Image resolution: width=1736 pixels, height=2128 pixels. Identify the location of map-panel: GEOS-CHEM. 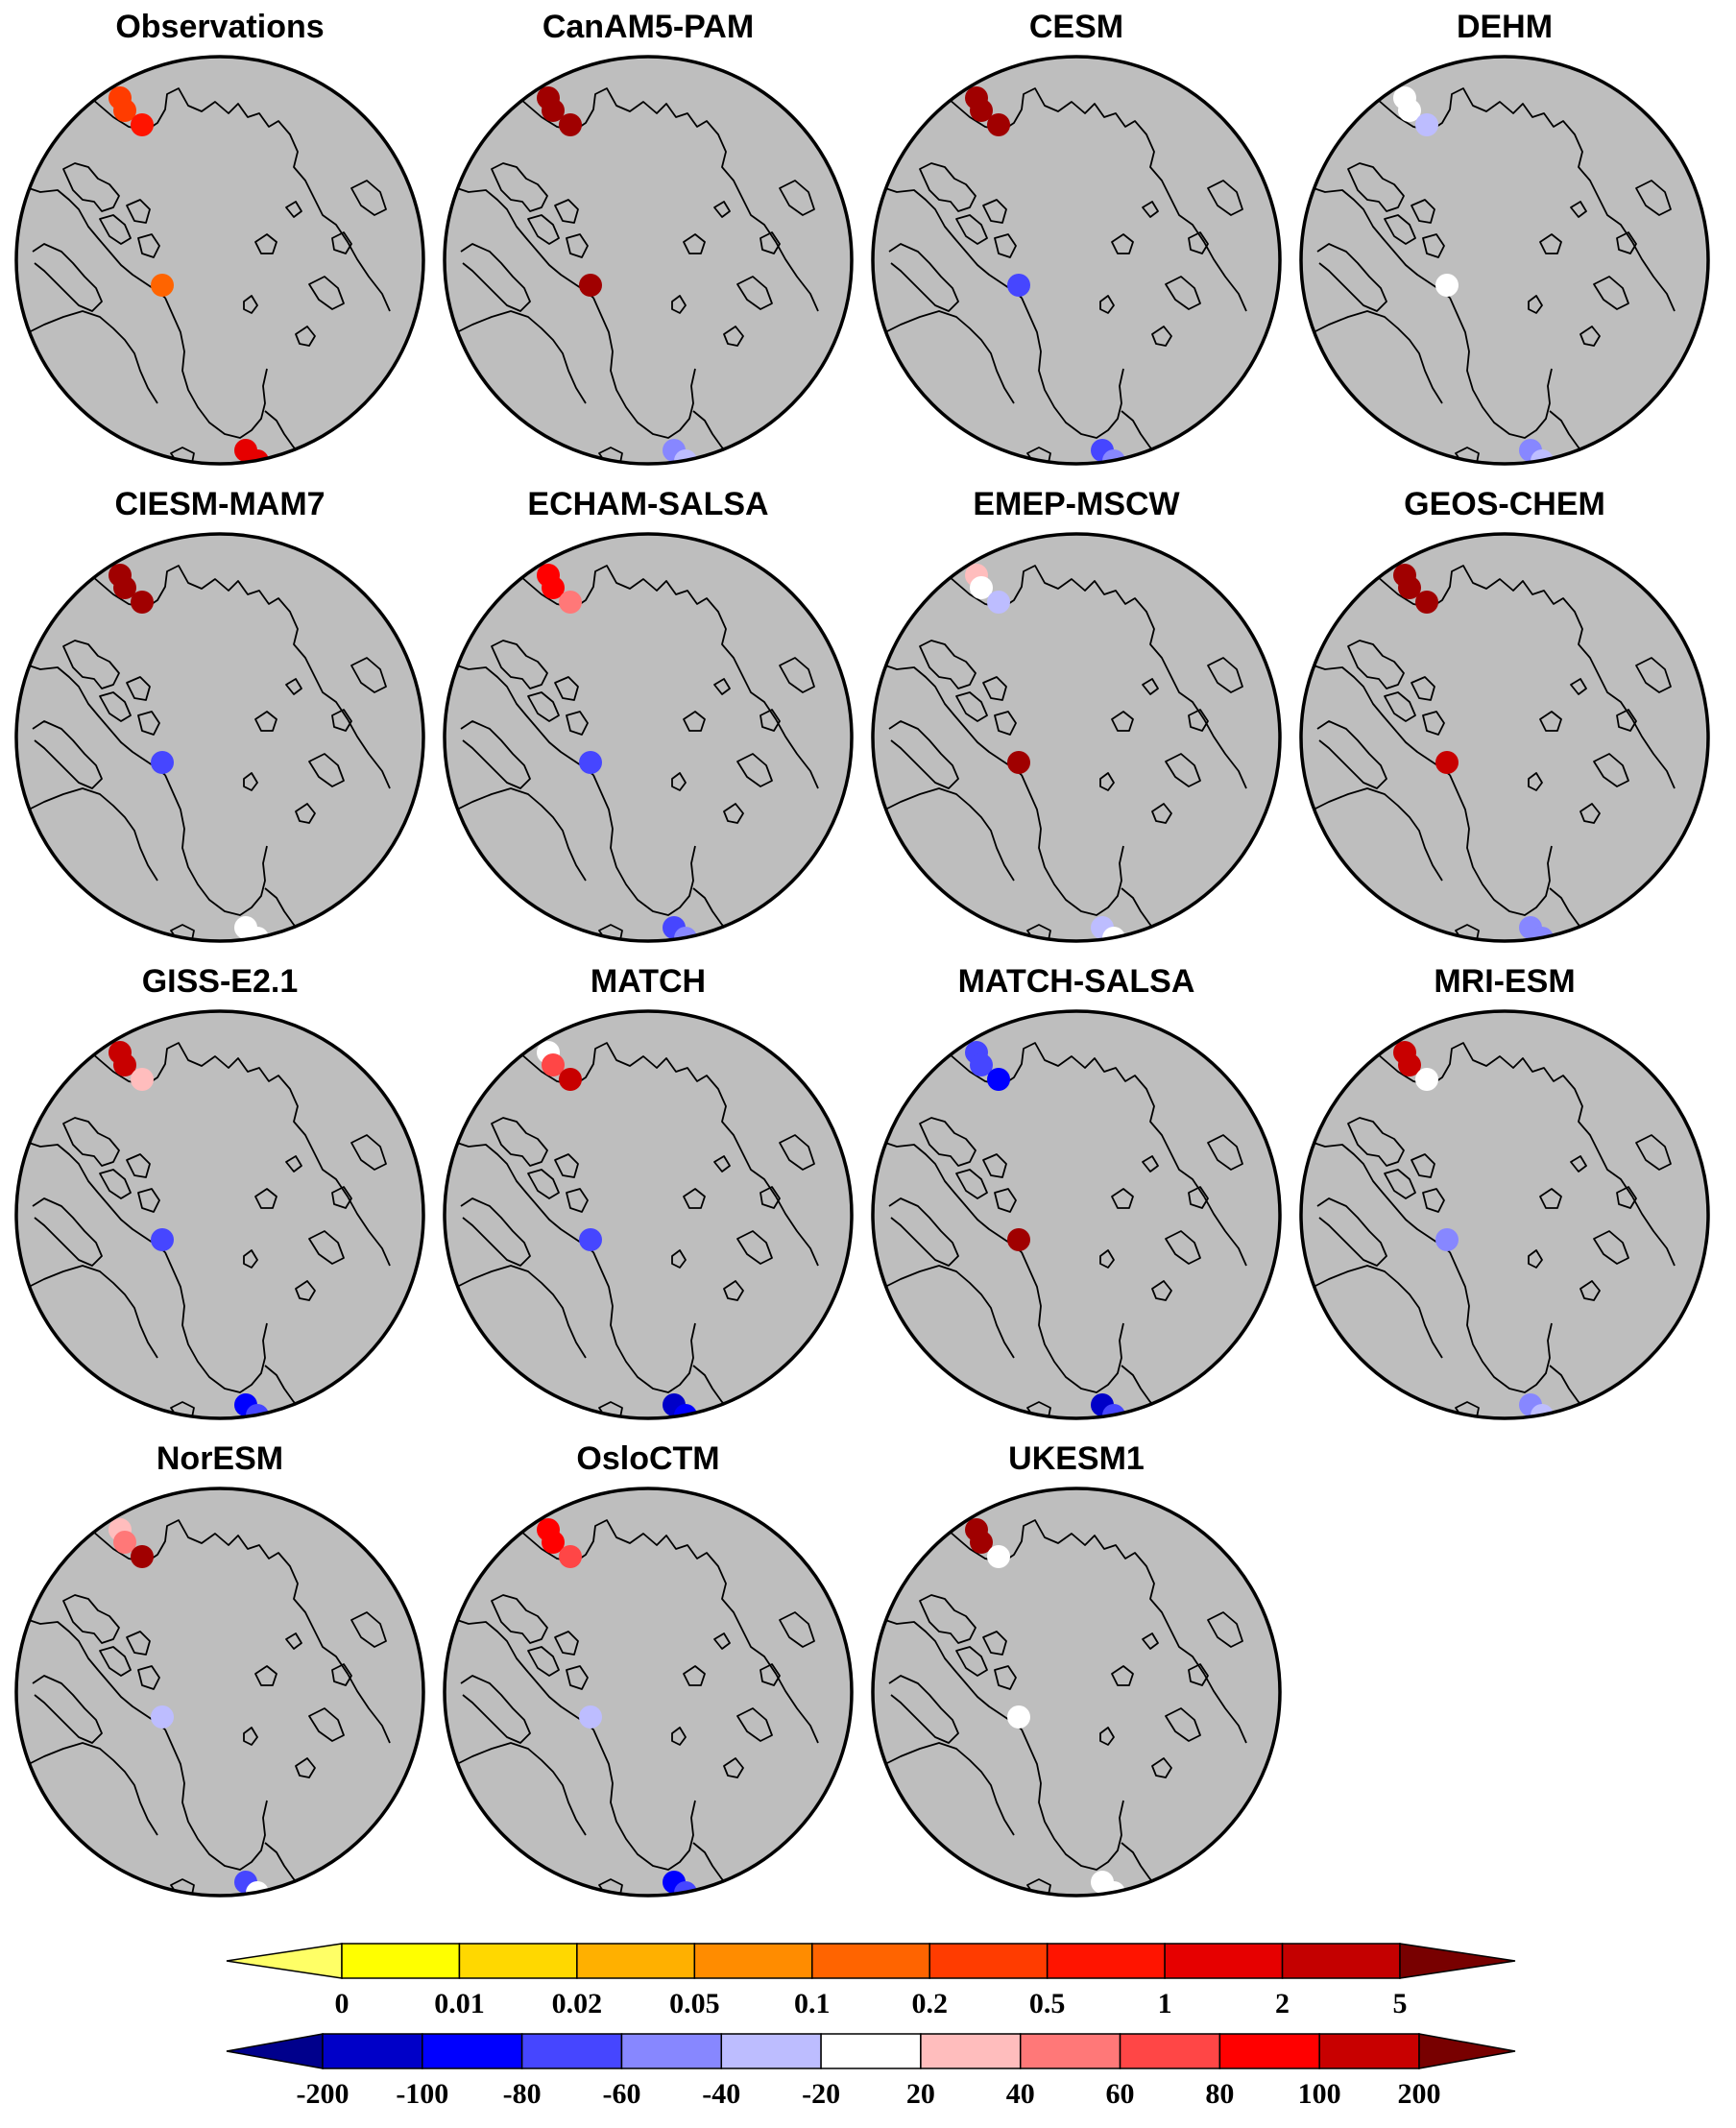
(1504, 715).